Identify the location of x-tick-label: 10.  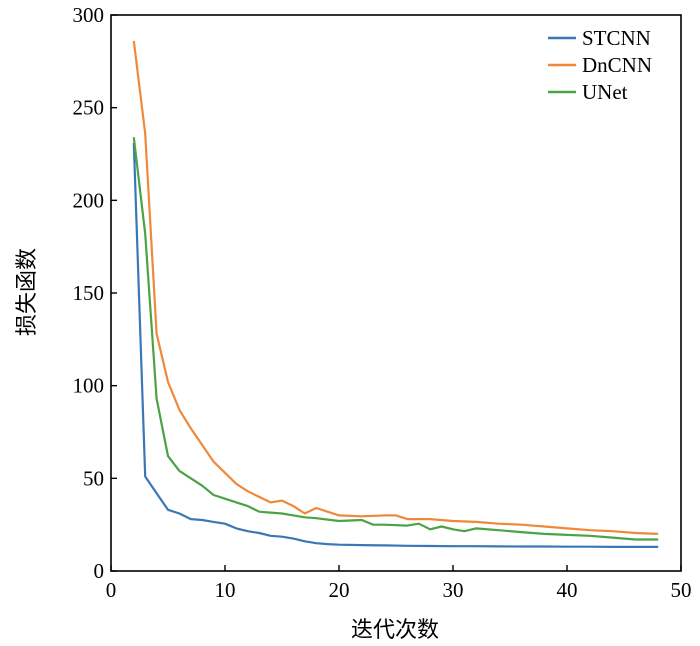
(225, 590).